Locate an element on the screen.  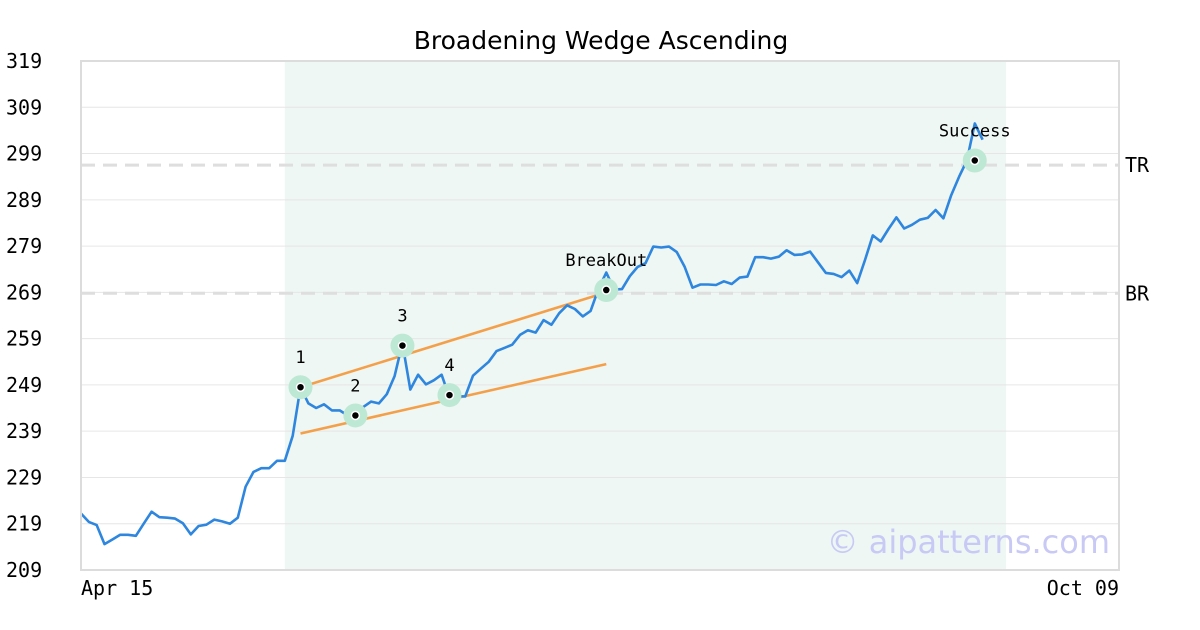
x-tick-label: Apr 15 is located at coordinates (117, 588).